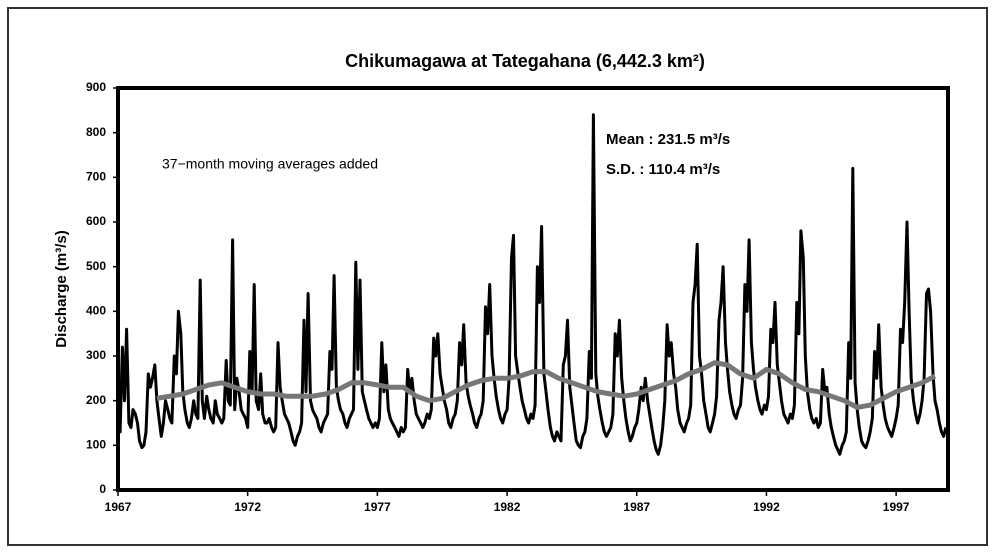 Image resolution: width=996 pixels, height=554 pixels. I want to click on x-tick-label: 1992, so click(766, 507).